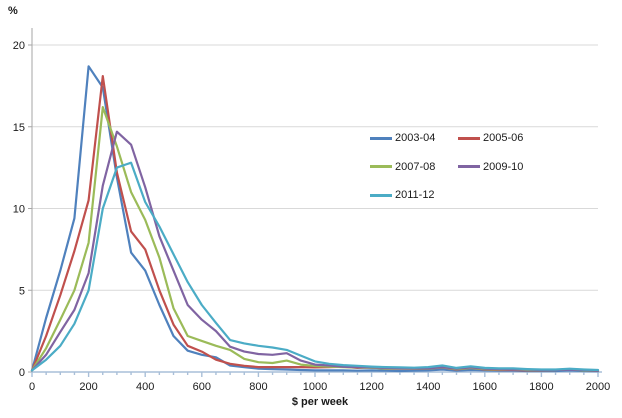 This screenshot has width=622, height=418. I want to click on x-tick-label: 200, so click(88, 387).